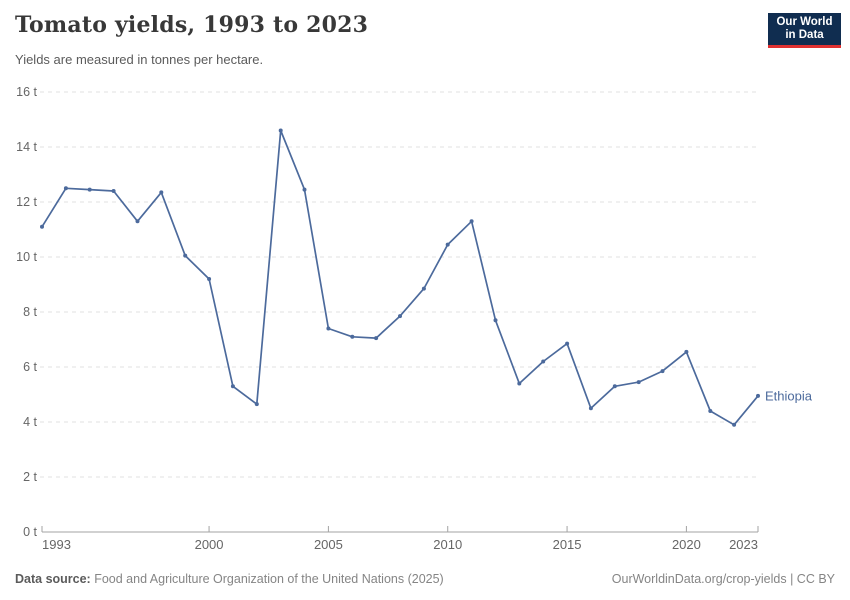 The height and width of the screenshot is (600, 850). I want to click on chart-title: Tomato yields, 1993 to 2023, so click(192, 25).